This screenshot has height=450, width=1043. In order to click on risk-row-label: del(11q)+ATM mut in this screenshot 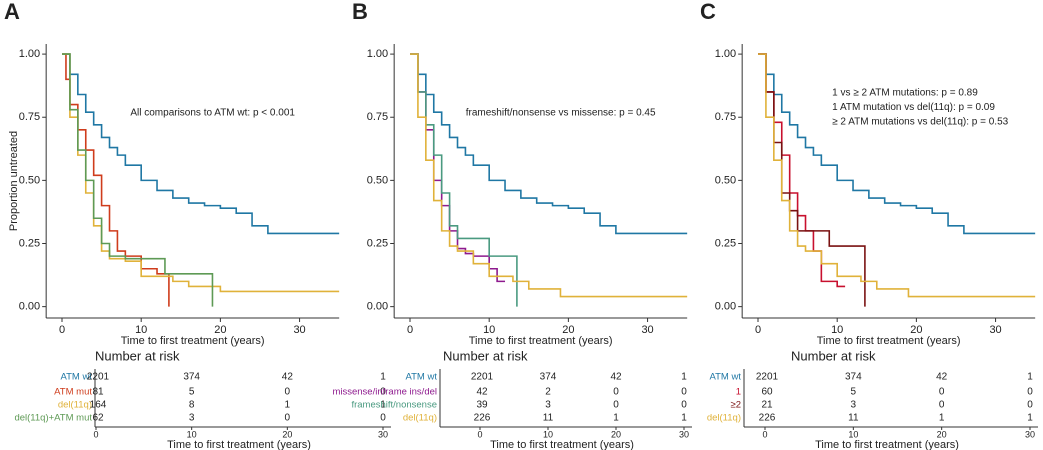, I will do `click(53, 418)`.